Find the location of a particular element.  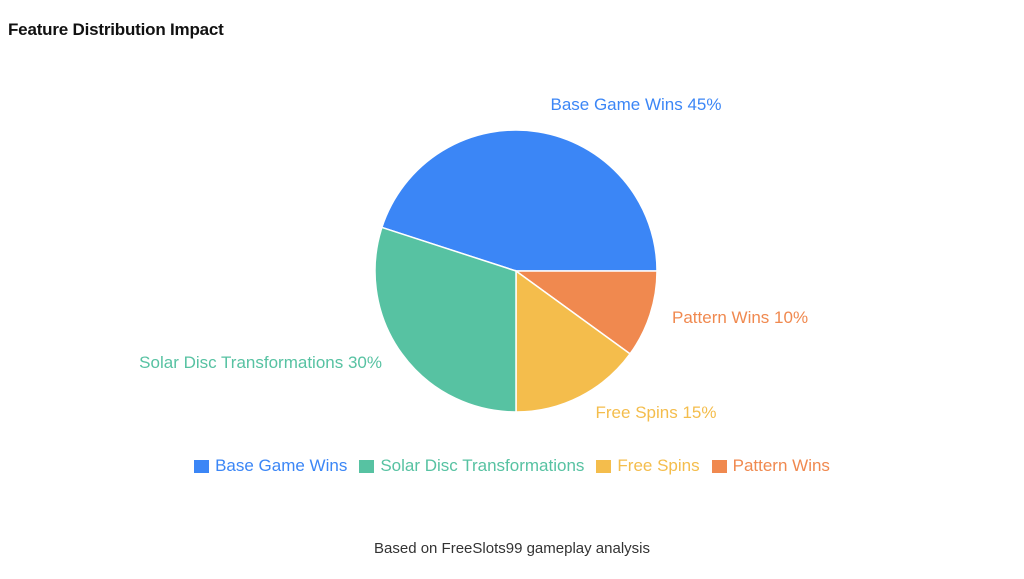

legend-item-free-spins: Free Spins is located at coordinates (648, 466).